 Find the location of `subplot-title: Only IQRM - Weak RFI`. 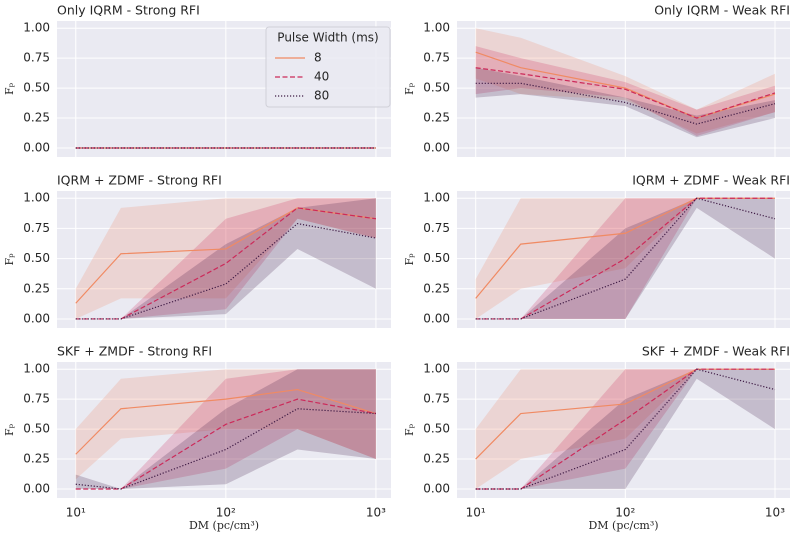

subplot-title: Only IQRM - Weak RFI is located at coordinates (722, 10).